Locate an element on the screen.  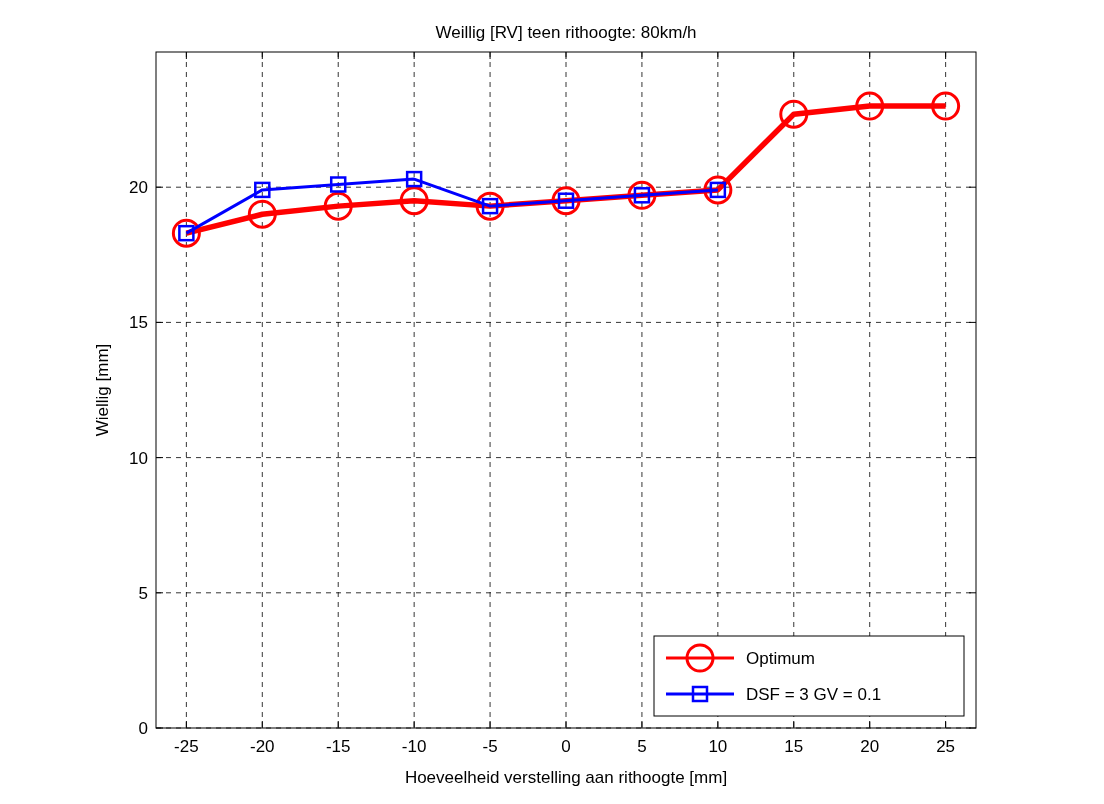
x-tick-label: 10 is located at coordinates (718, 746).